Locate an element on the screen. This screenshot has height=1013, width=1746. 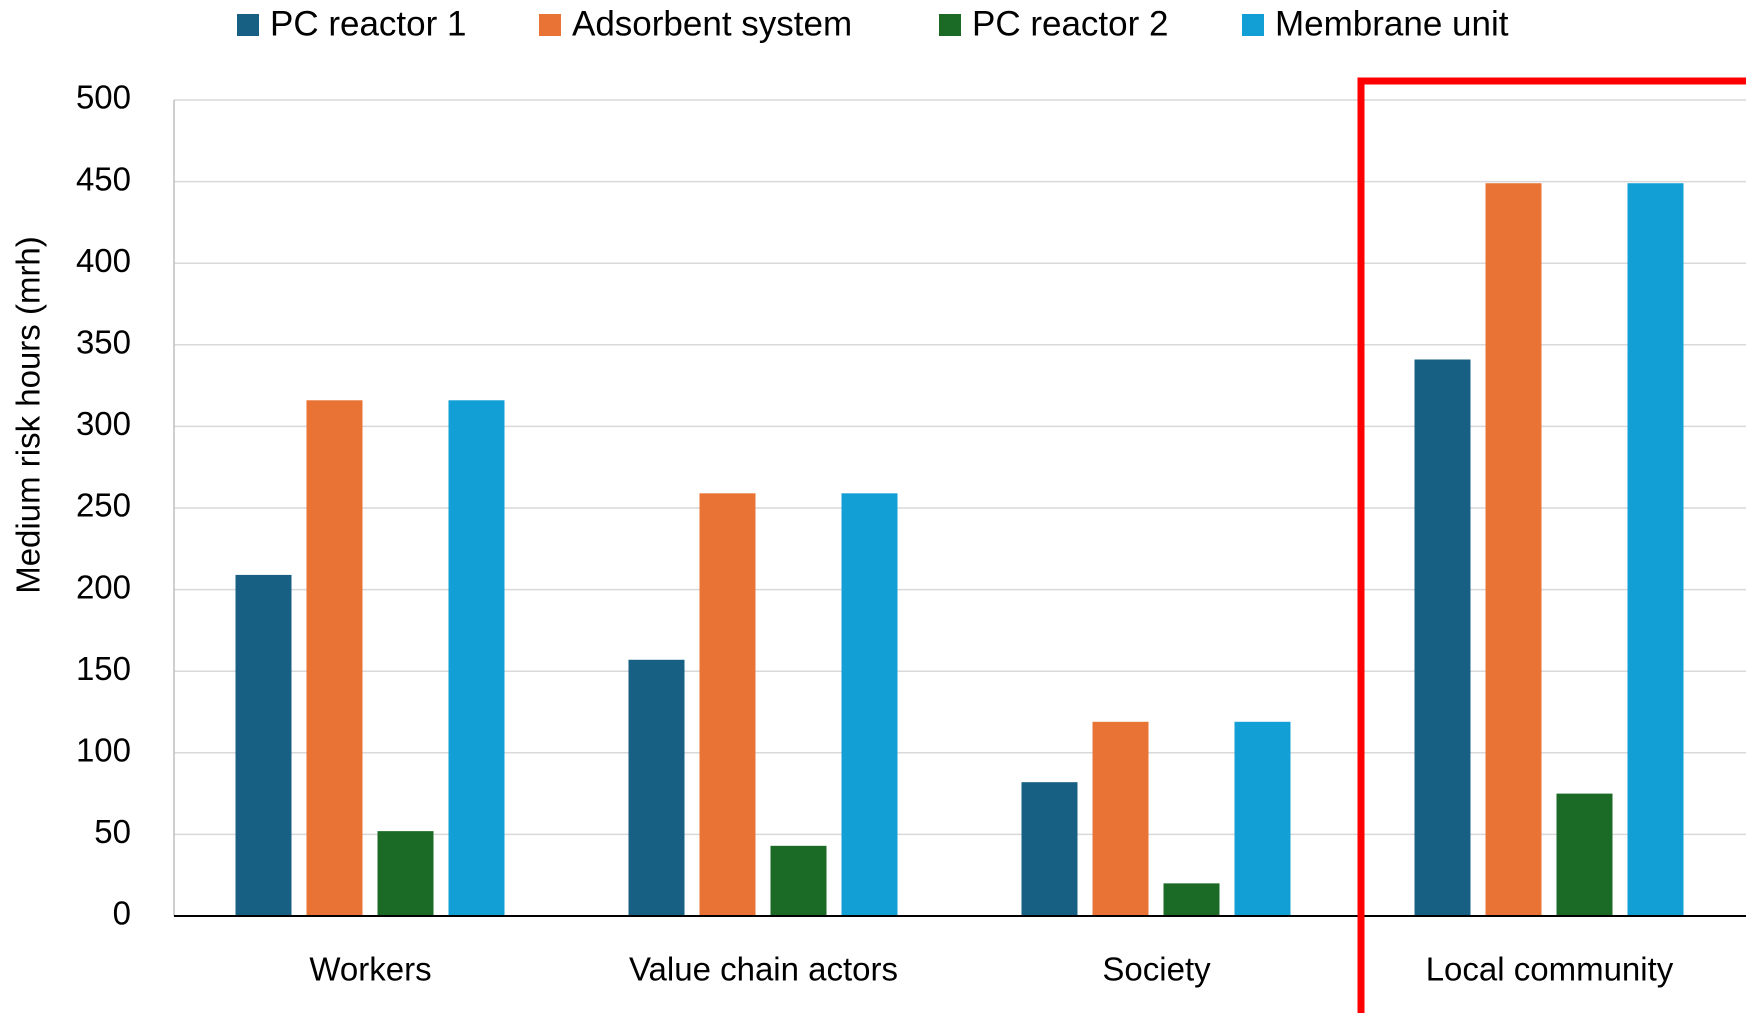
legend-label: PC reactor 1 is located at coordinates (368, 23).